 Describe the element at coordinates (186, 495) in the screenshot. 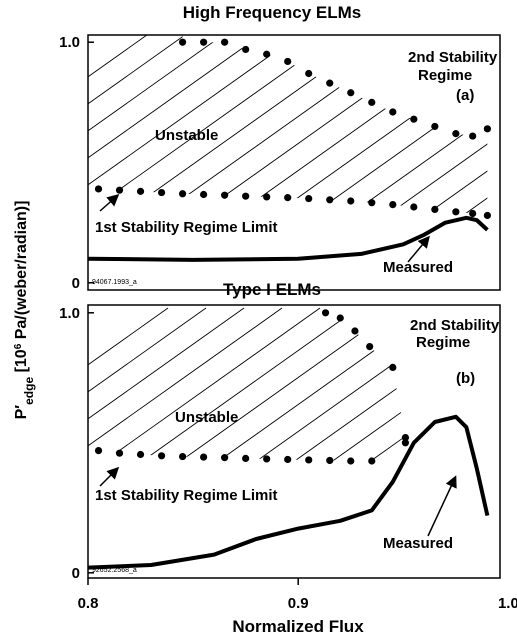

I see `annotation: 1st Stability Regime Limit` at that location.